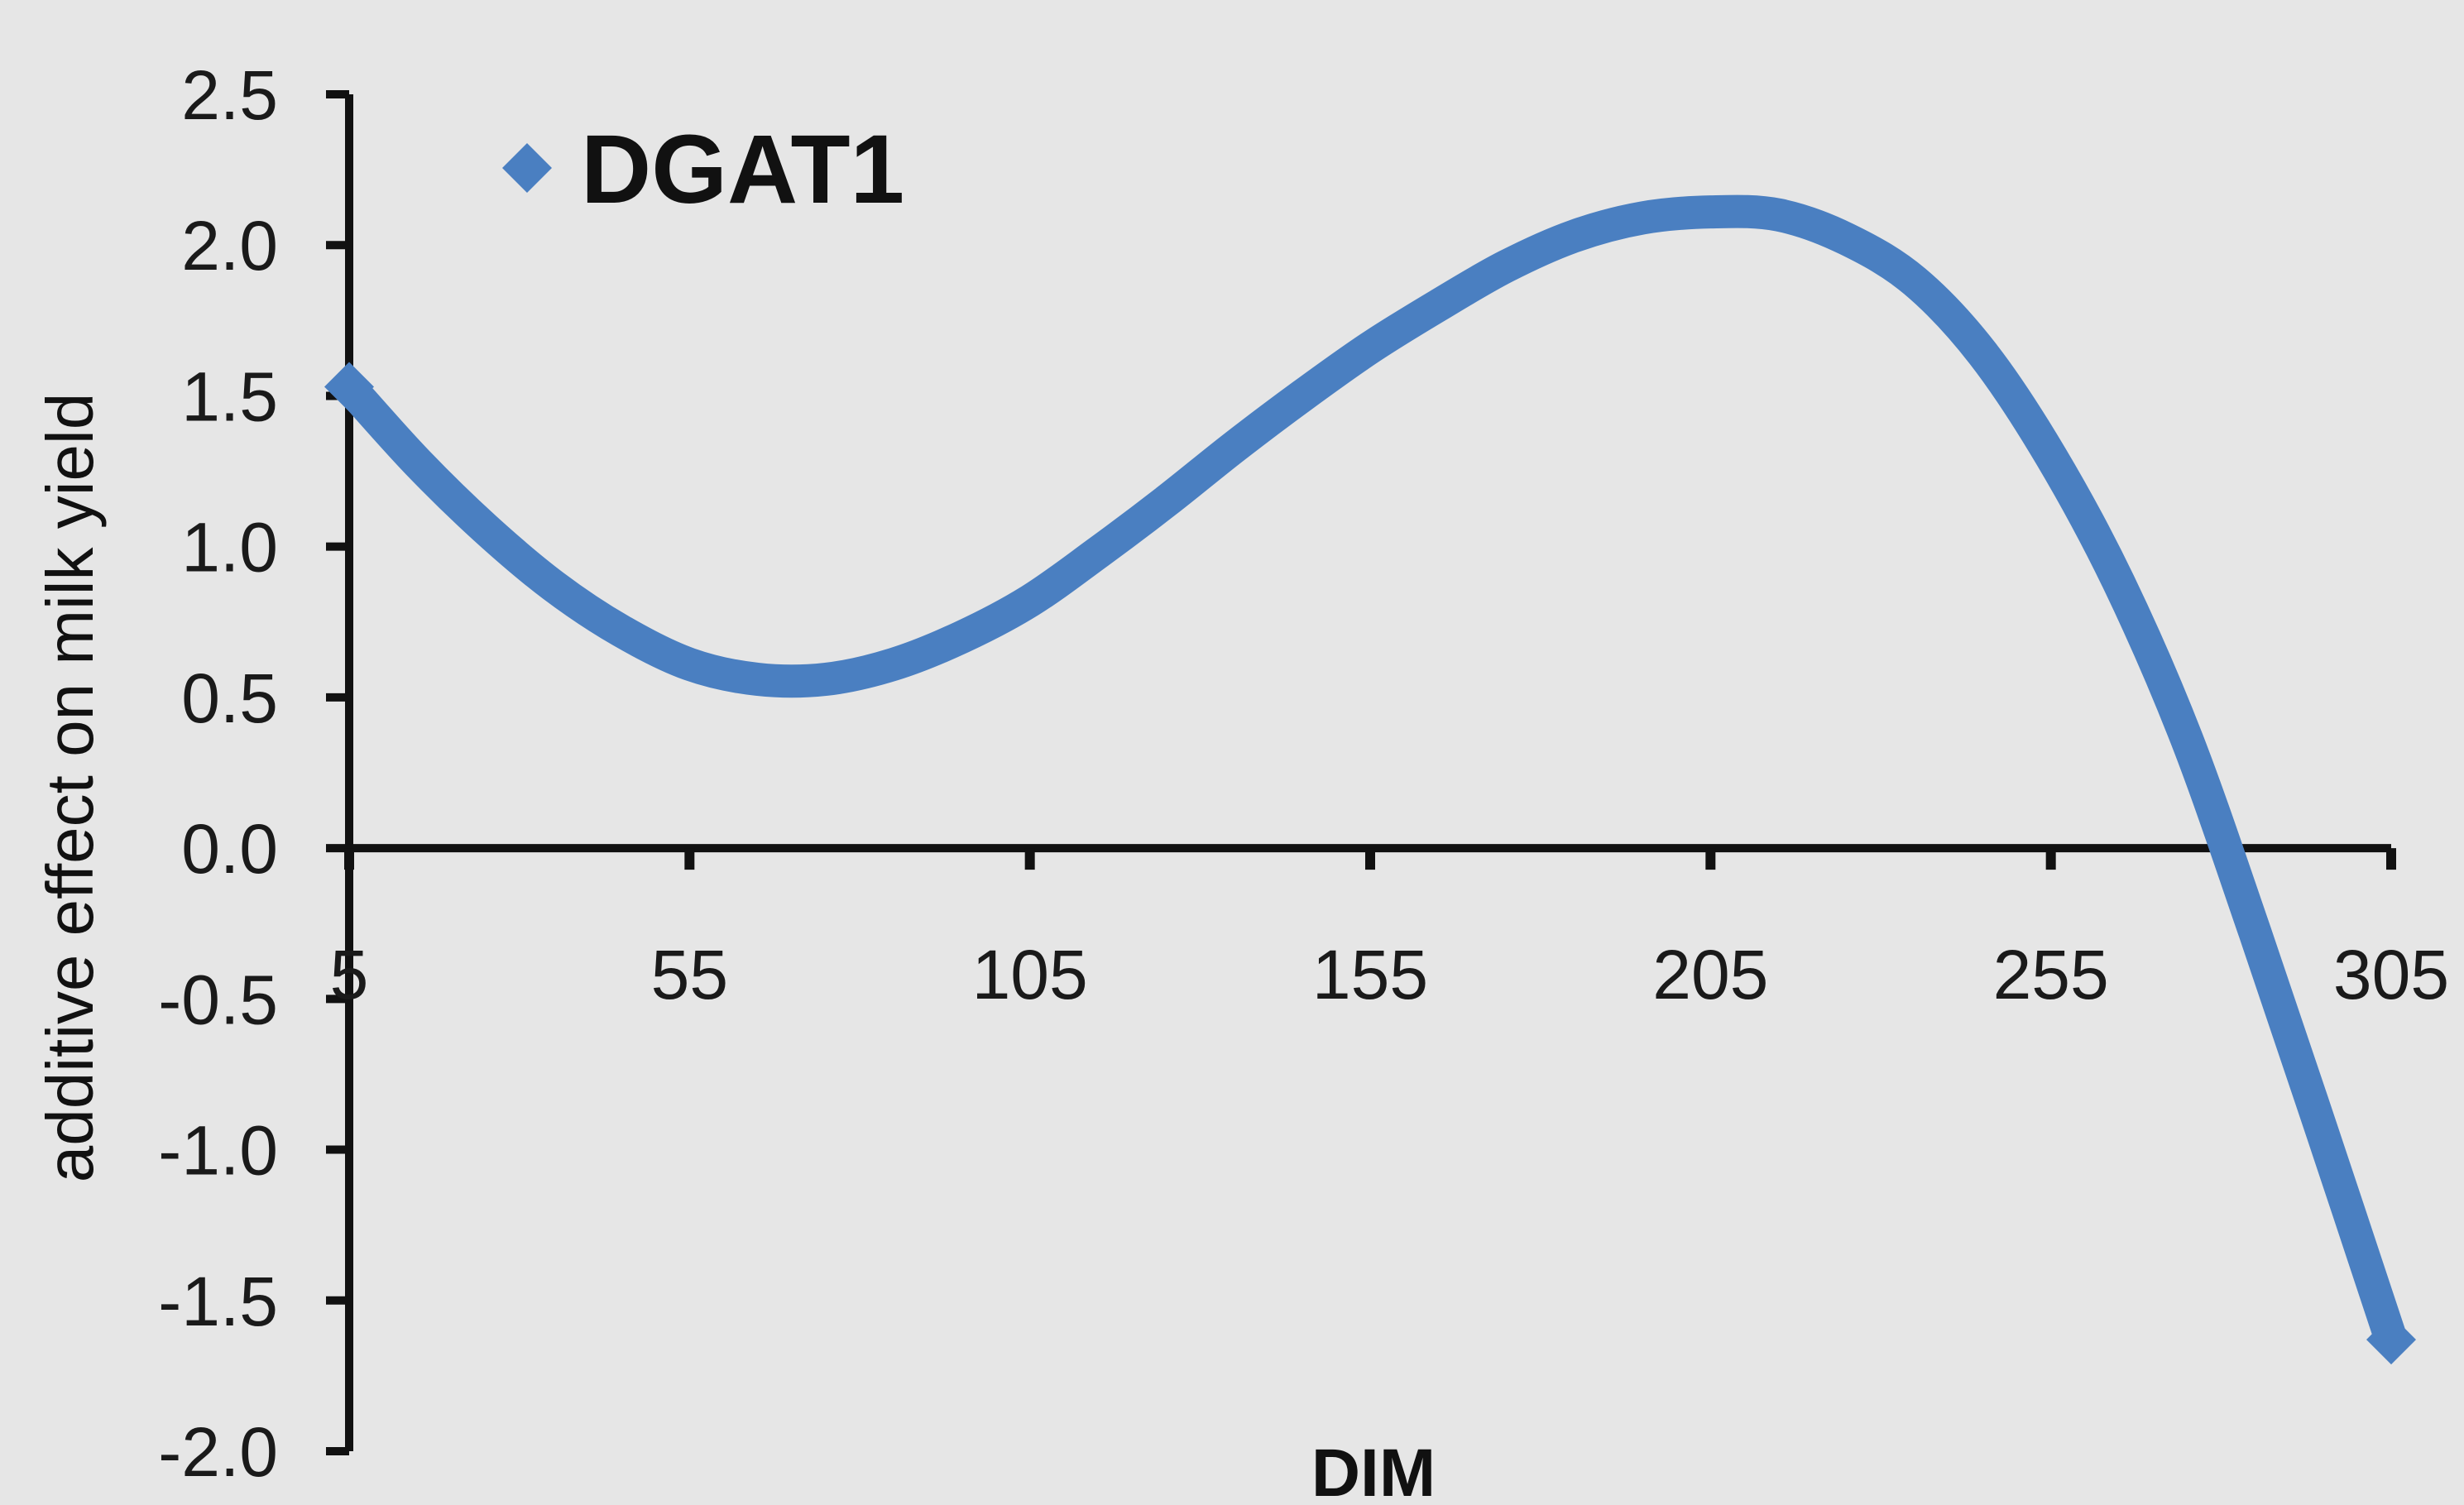 The width and height of the screenshot is (2464, 1505). I want to click on y-tick-label: 1.0, so click(229, 548).